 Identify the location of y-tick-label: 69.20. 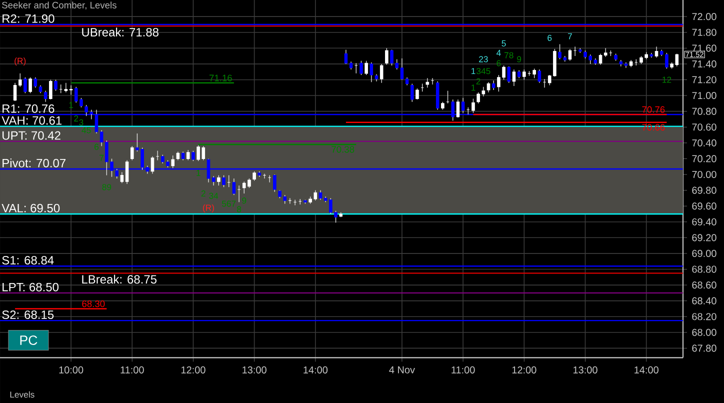
(704, 238).